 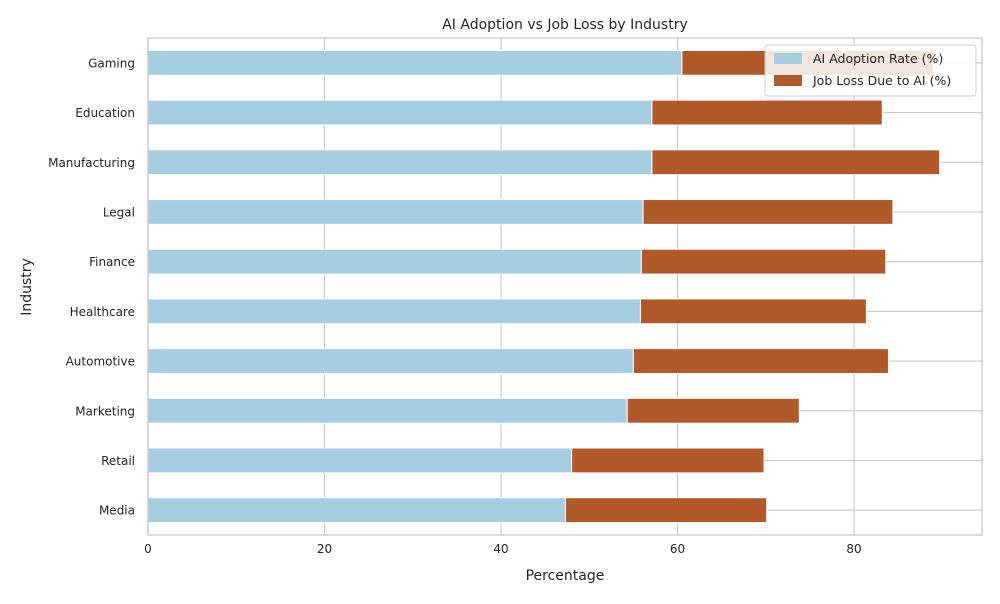 What do you see at coordinates (119, 212) in the screenshot?
I see `y-tick-label: Legal` at bounding box center [119, 212].